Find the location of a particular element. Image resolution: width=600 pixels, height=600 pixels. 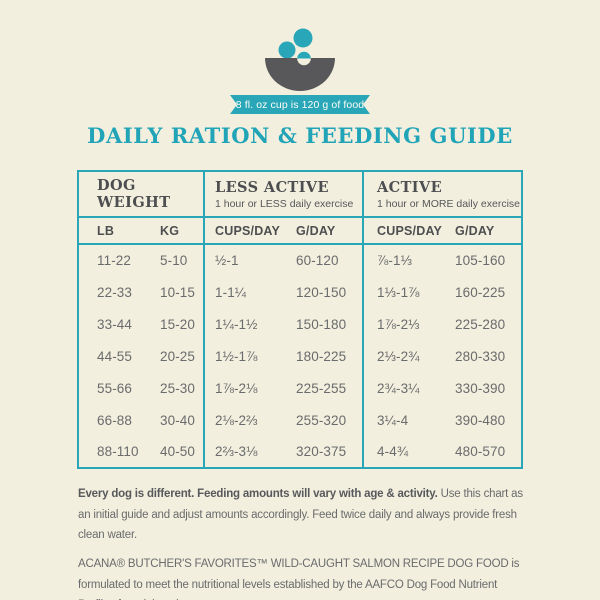

cell-lb: 88-110 is located at coordinates (118, 451).